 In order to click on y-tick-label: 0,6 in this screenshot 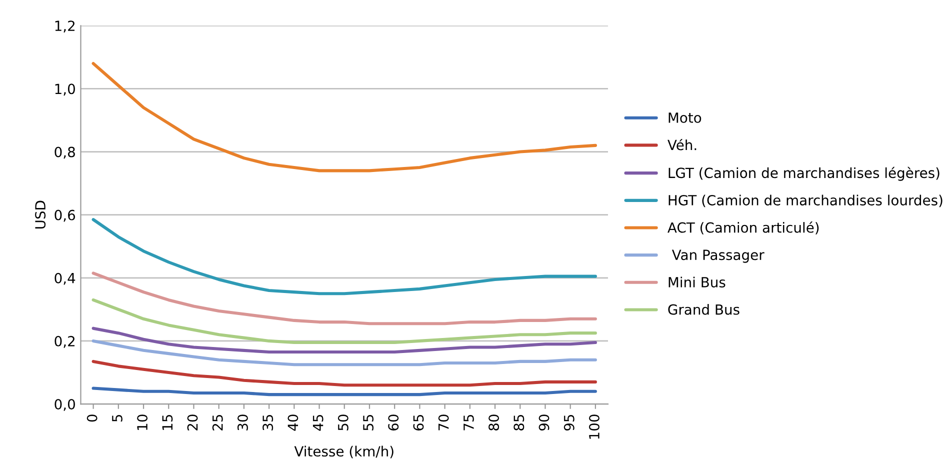, I will do `click(65, 216)`.